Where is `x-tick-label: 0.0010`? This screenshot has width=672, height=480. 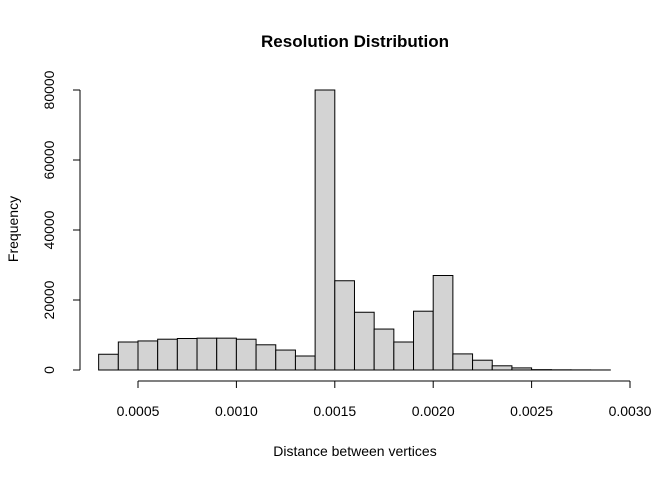
x-tick-label: 0.0010 is located at coordinates (236, 411).